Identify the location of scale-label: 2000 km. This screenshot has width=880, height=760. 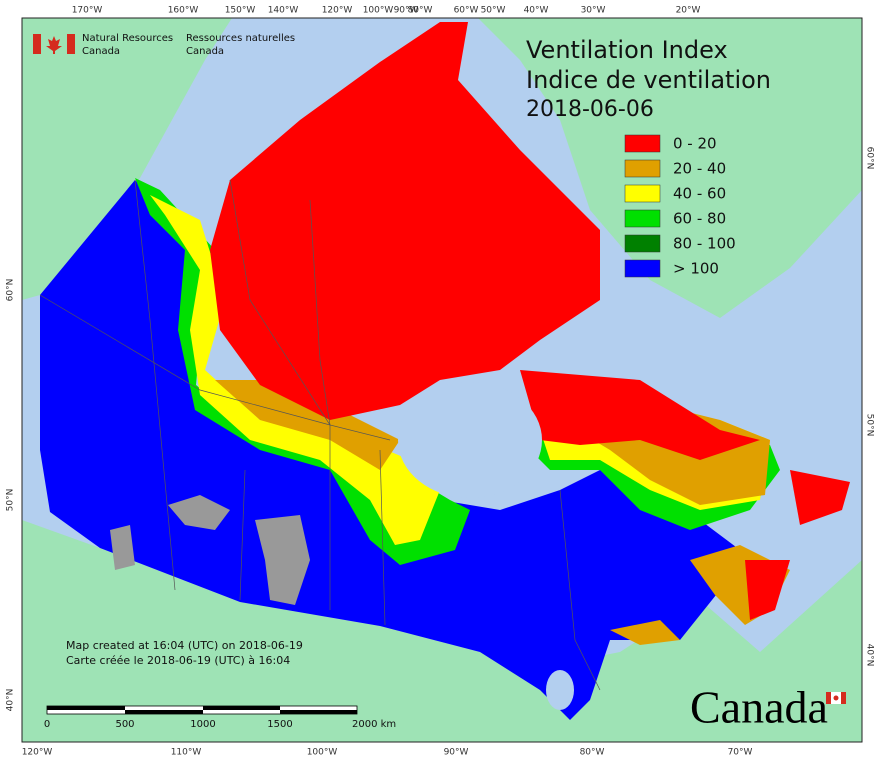
(374, 724).